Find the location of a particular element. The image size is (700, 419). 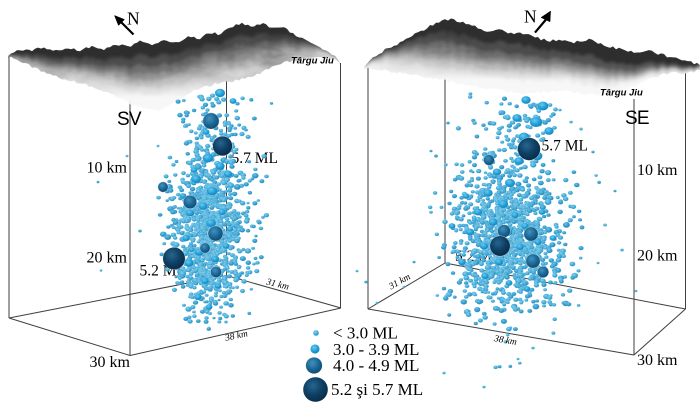

svg-text: < 3.0 ML is located at coordinates (365, 333).